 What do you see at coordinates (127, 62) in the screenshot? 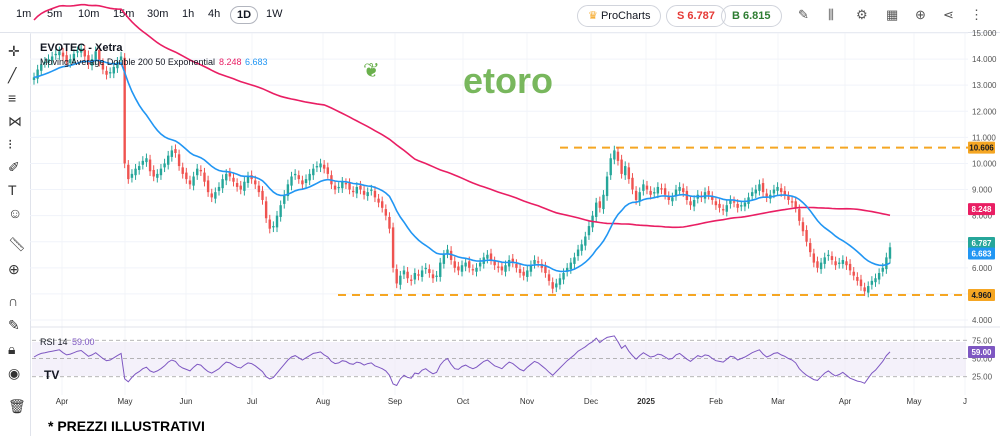
I see `indicator-label: Moving Average Double 200 50 Exponential` at bounding box center [127, 62].